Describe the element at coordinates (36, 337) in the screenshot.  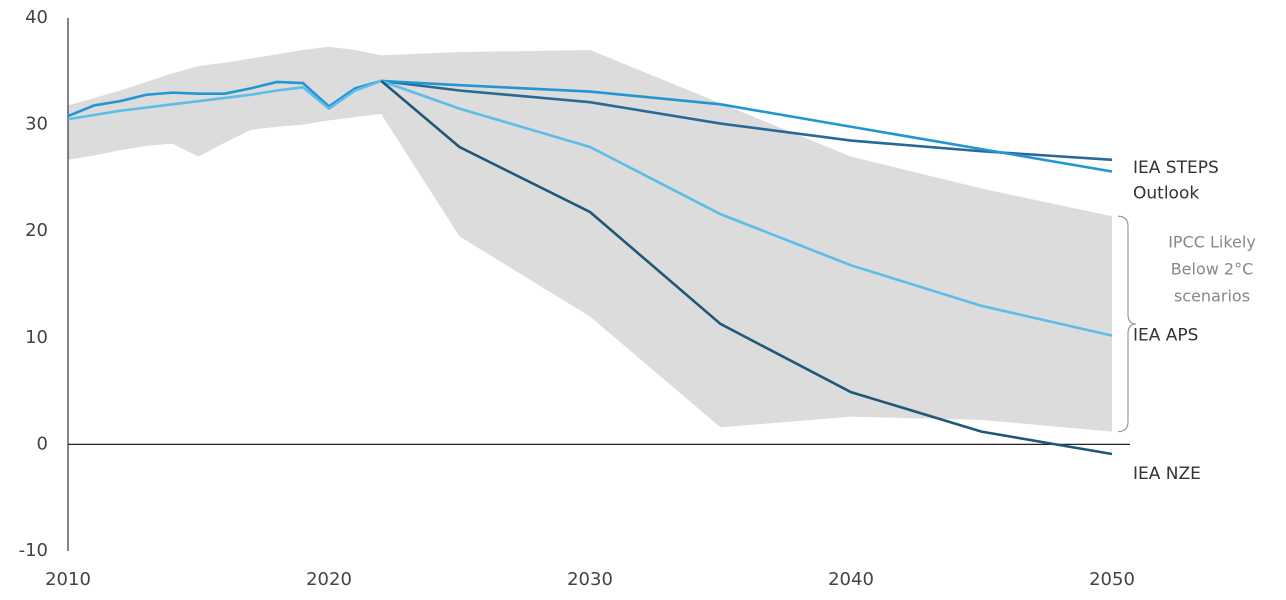
I see `y-tick-label: 10` at that location.